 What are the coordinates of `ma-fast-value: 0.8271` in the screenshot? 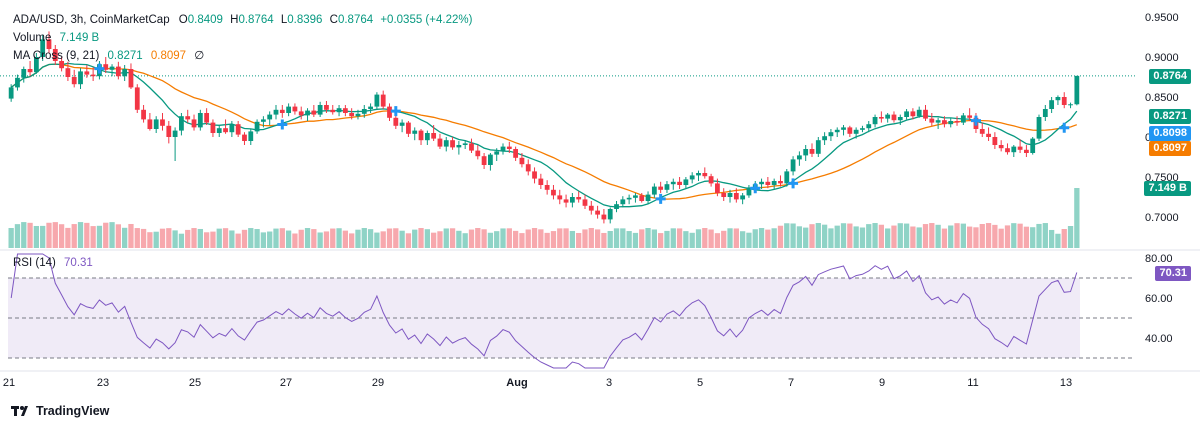 It's located at (125, 56).